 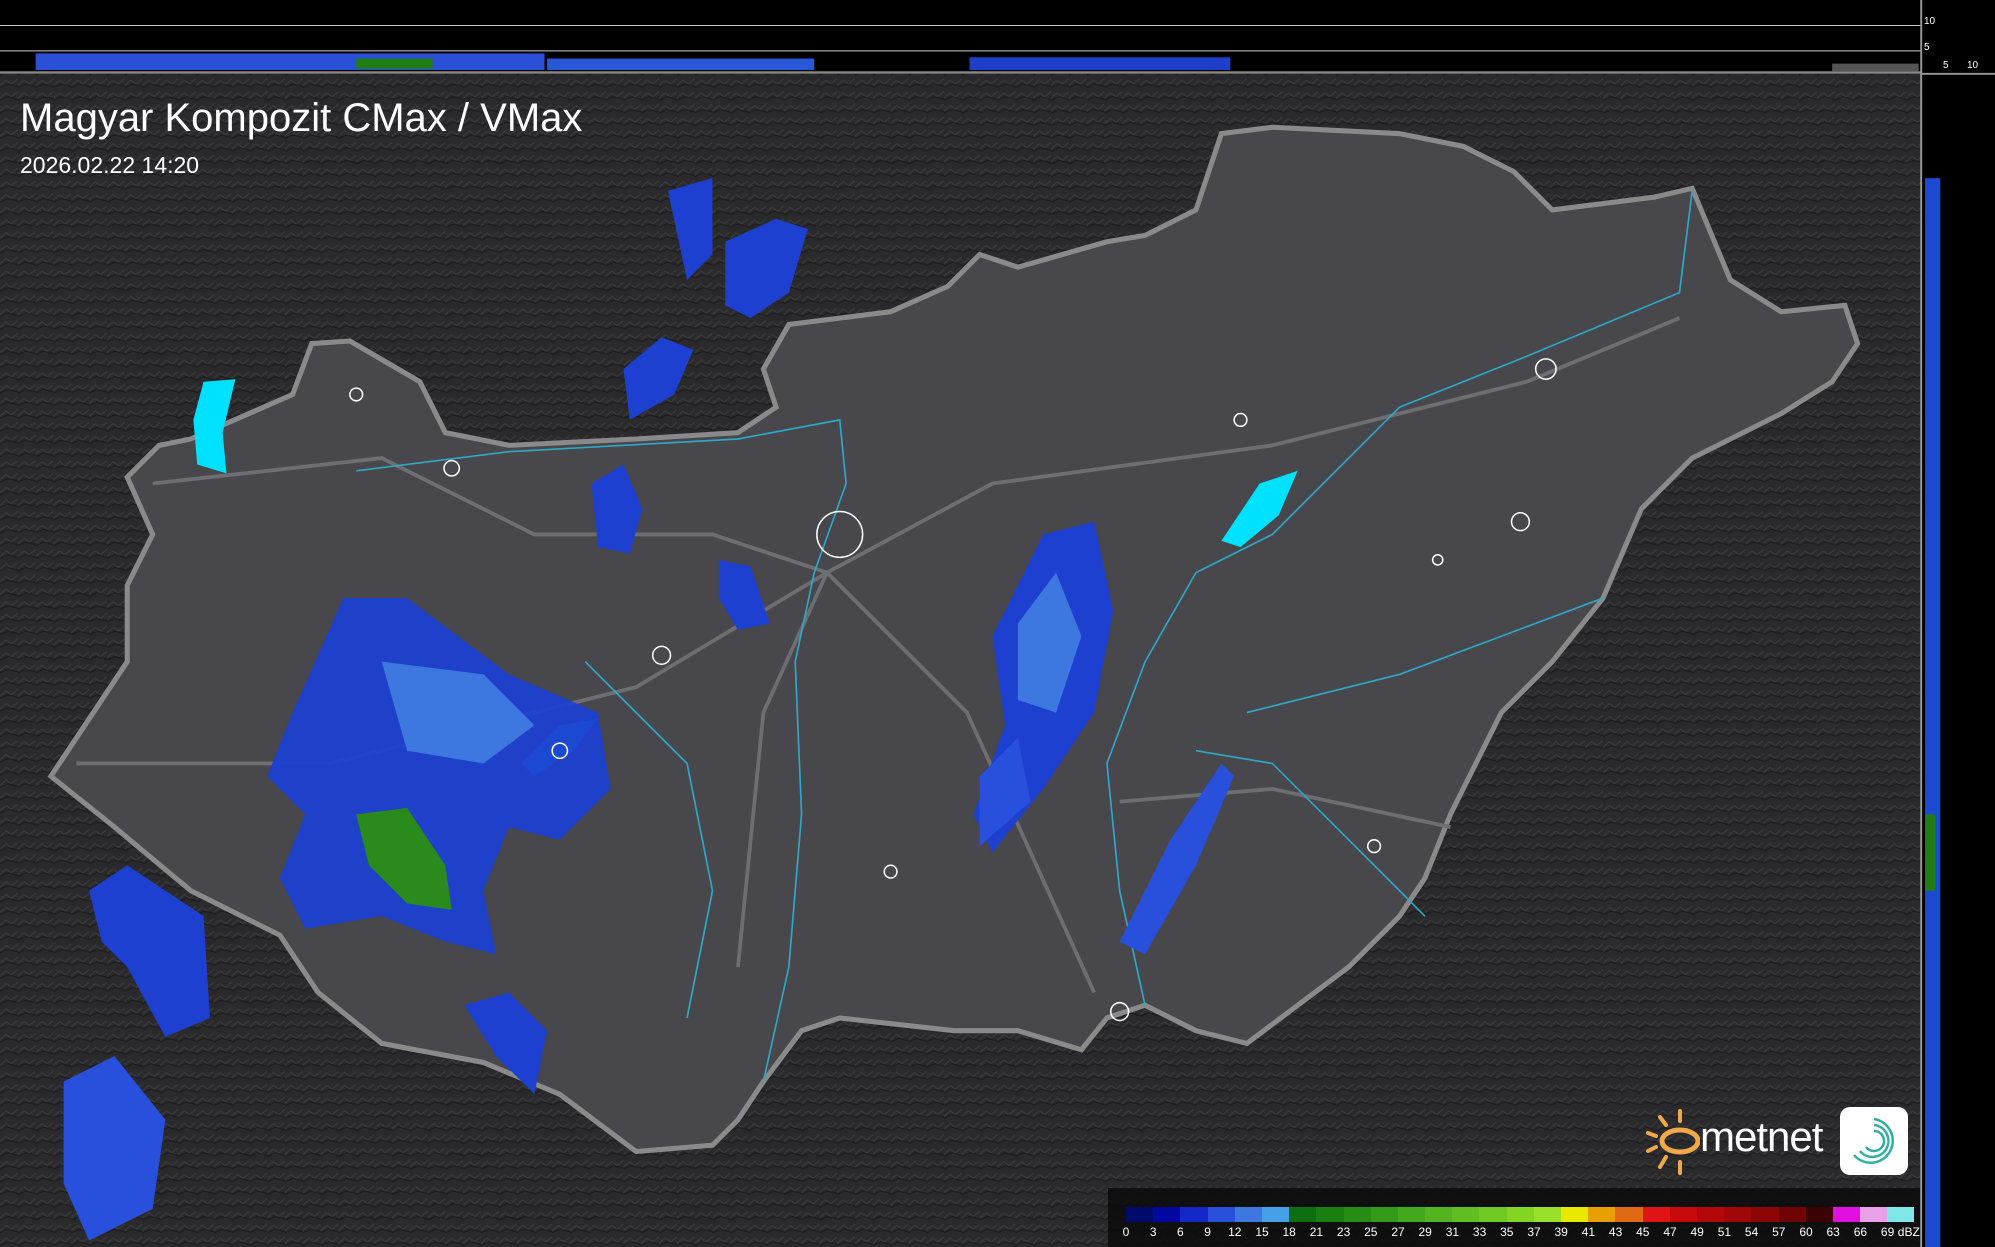 I want to click on metnet-logo: metnet, so click(x=1775, y=1141).